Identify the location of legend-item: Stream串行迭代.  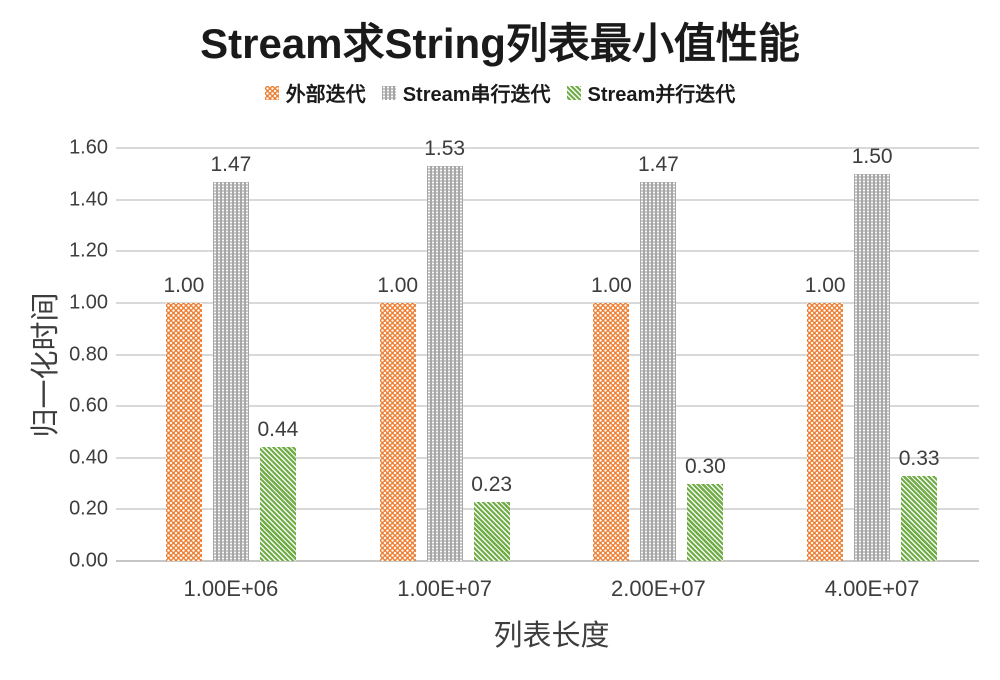
(466, 92).